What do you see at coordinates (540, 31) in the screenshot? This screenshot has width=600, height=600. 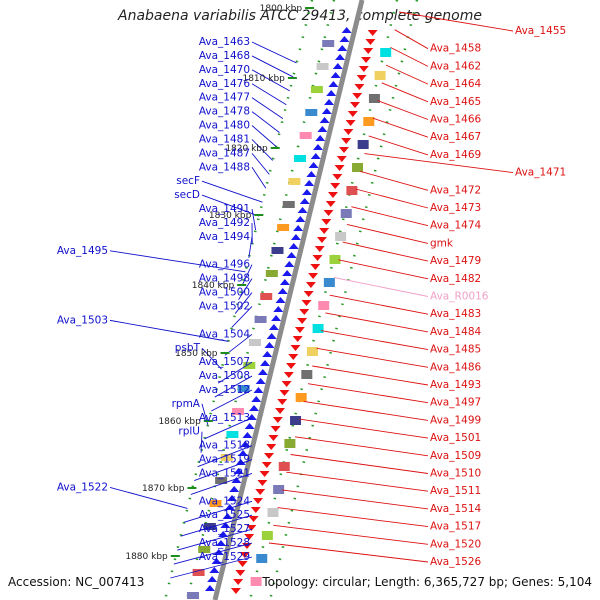 I see `gene-label-right: Ava_1455` at bounding box center [540, 31].